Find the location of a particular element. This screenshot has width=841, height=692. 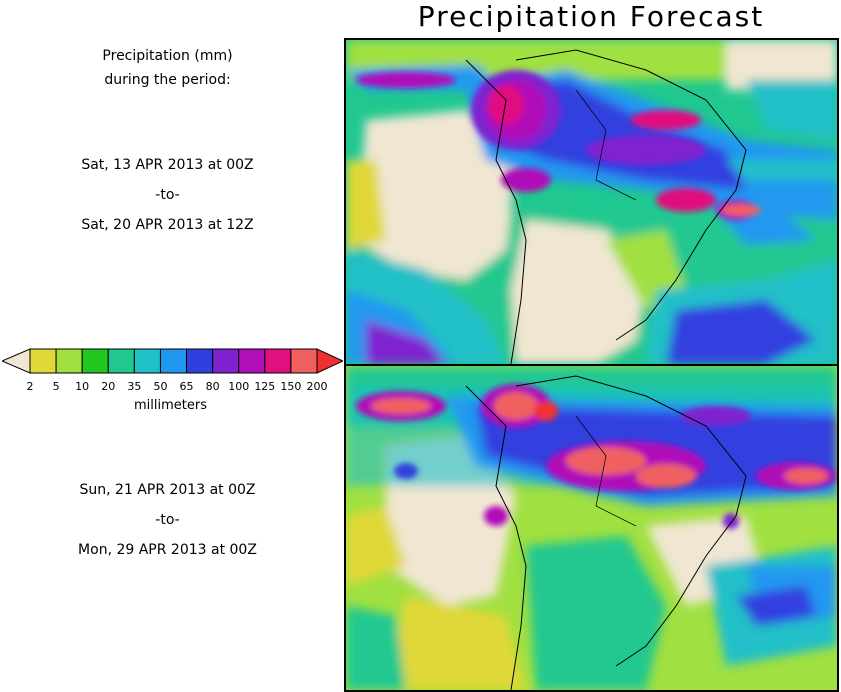

period-1-start: Sat, 13 APR 2013 at 00Z is located at coordinates (167, 165).